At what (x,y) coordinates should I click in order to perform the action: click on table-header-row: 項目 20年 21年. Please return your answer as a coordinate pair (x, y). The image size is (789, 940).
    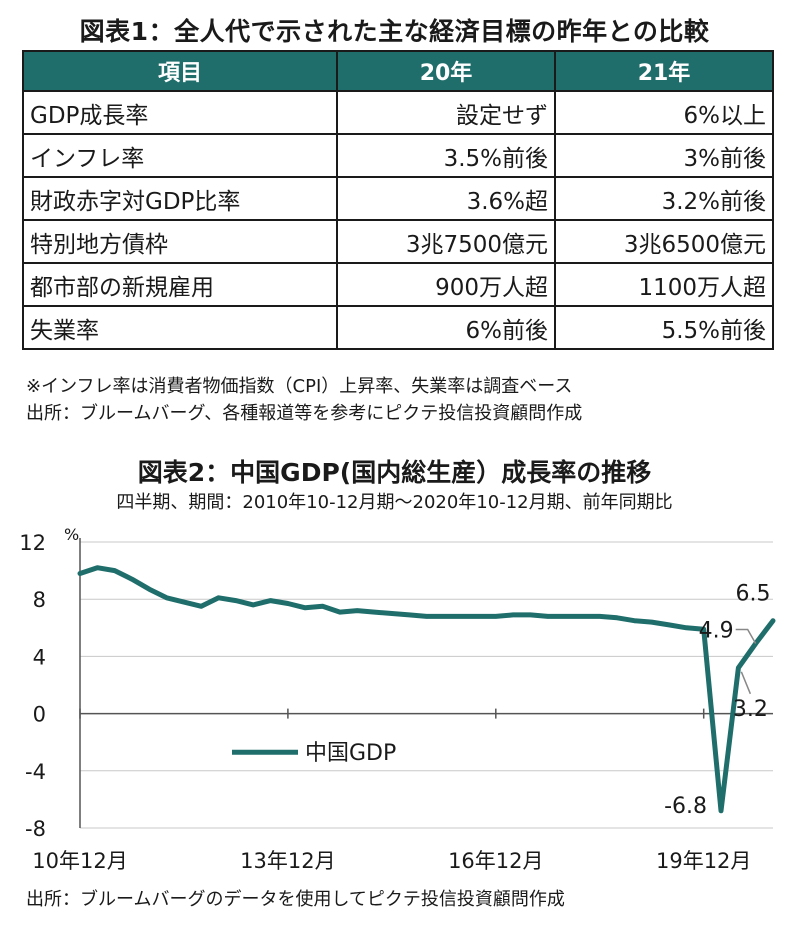
    Looking at the image, I should click on (398, 71).